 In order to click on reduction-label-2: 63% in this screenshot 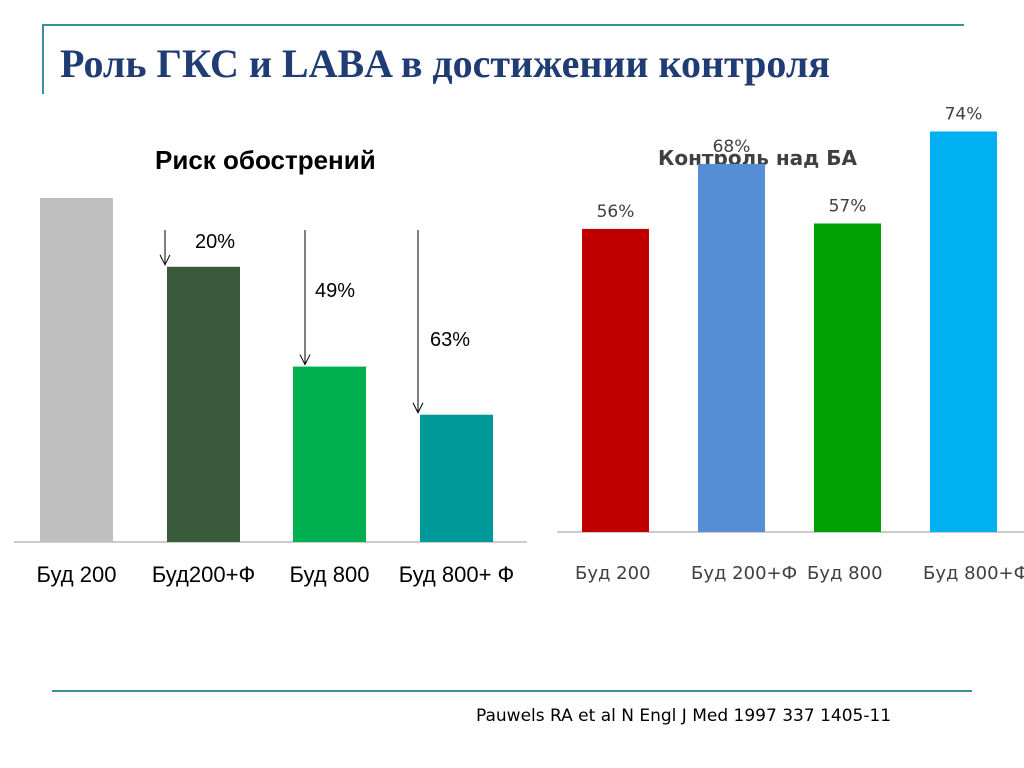, I will do `click(450, 340)`.